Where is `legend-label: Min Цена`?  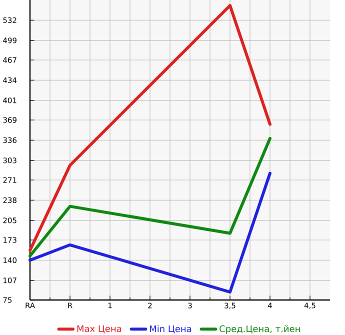 legend-label: Min Цена is located at coordinates (171, 329).